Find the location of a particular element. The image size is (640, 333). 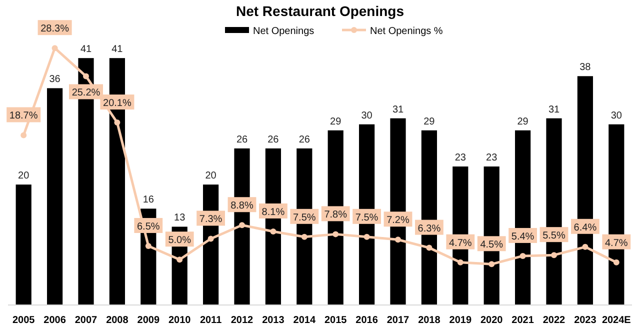

chart-title: Net Restaurant Openings is located at coordinates (320, 11).